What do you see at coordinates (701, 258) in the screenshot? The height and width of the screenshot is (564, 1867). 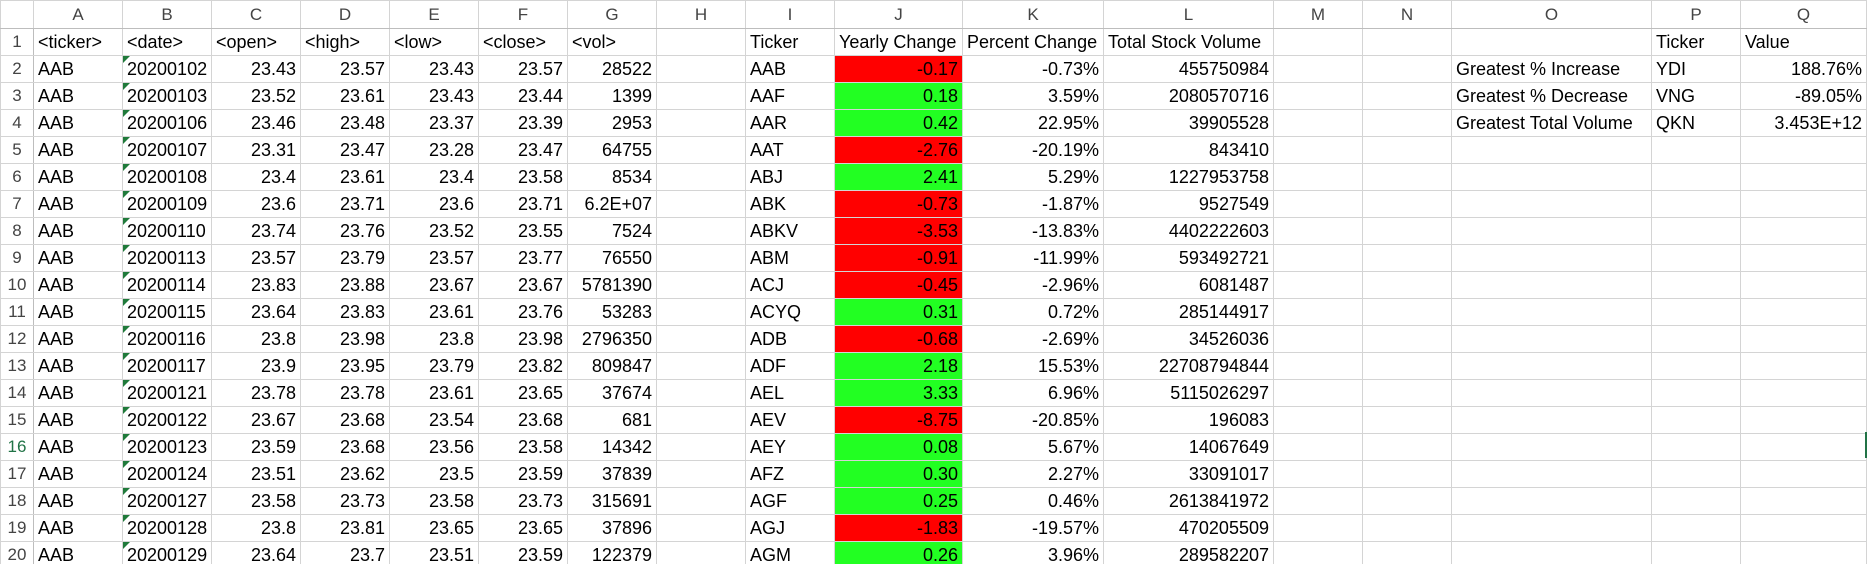 I see `cell-h9` at bounding box center [701, 258].